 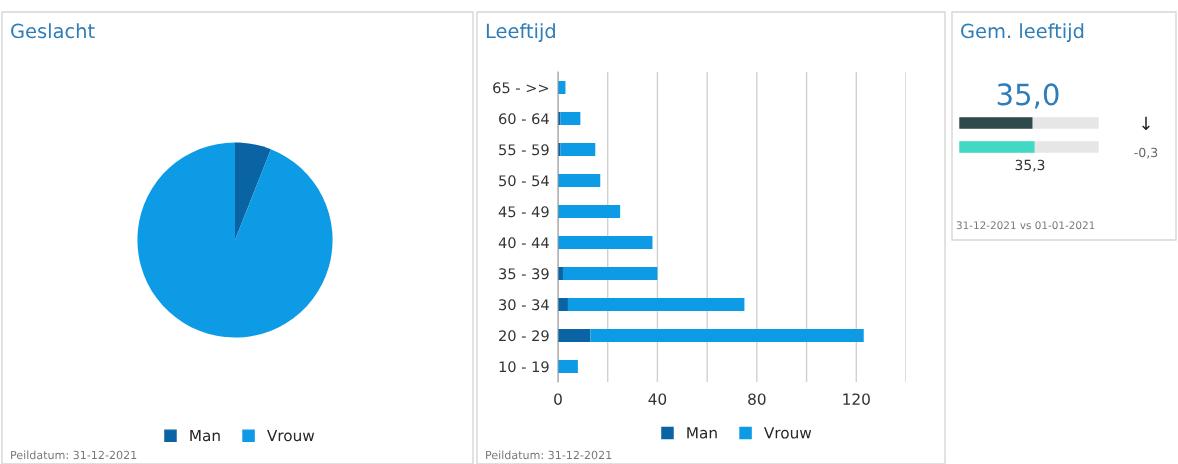 What do you see at coordinates (558, 399) in the screenshot?
I see `x-tick-label: 0` at bounding box center [558, 399].